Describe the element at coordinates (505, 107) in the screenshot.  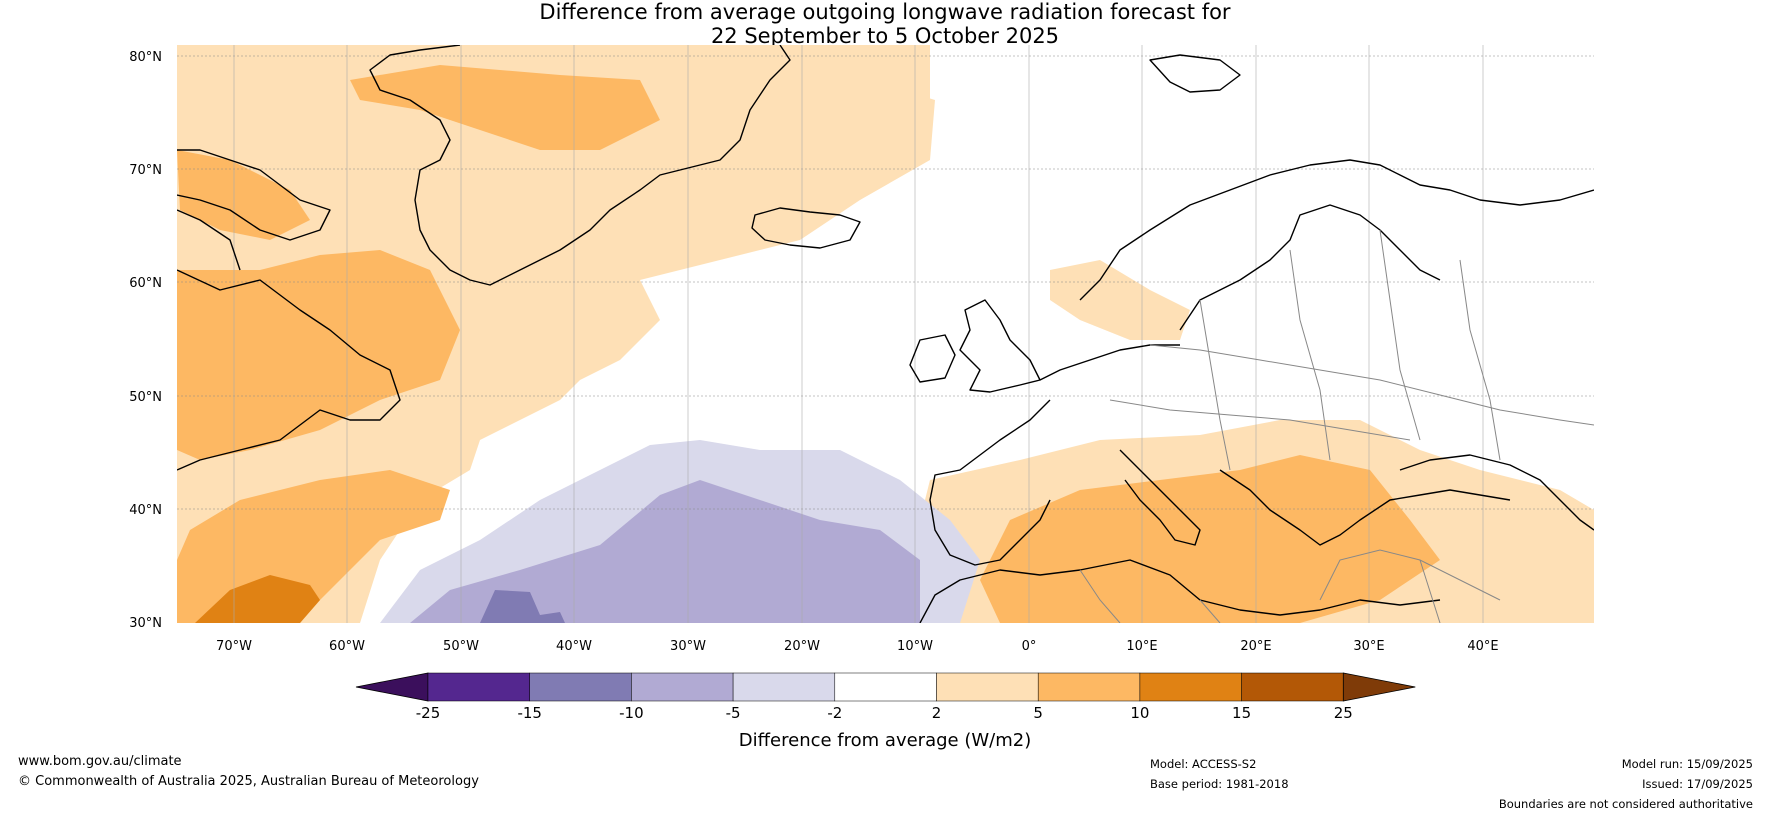
I see `anomaly-region-5-10-greenland-sea` at that location.